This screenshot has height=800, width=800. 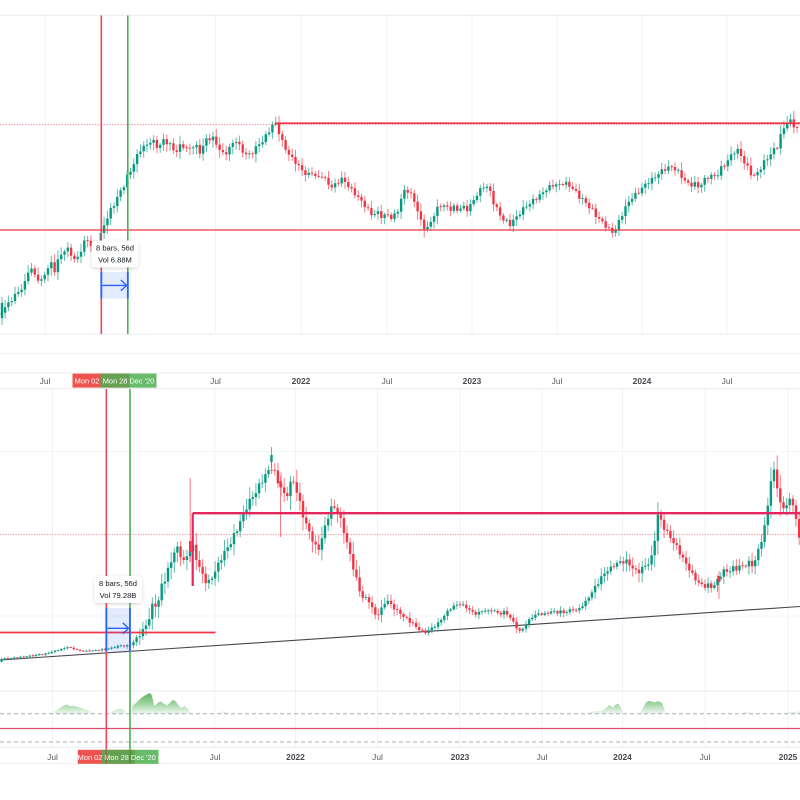 I want to click on svg-text: Vol 6.88M, so click(x=115, y=260).